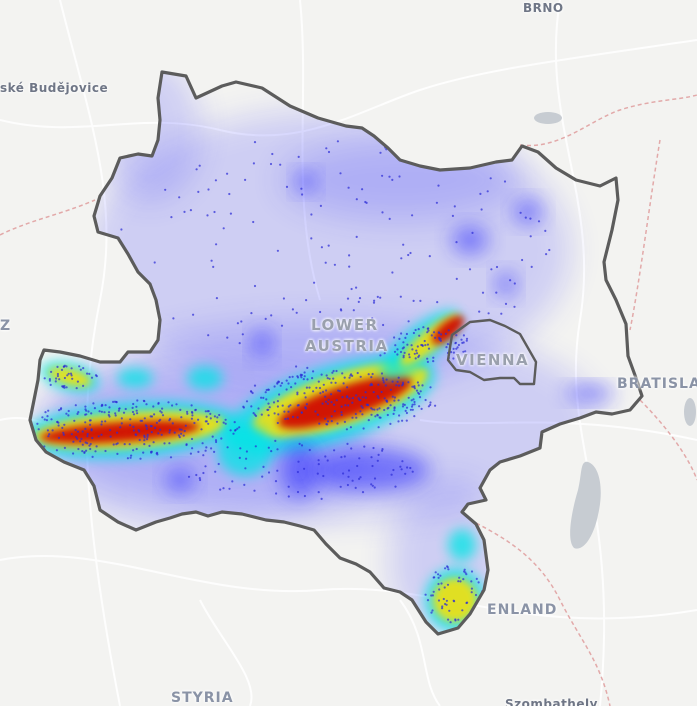 This screenshot has width=697, height=706. I want to click on label-lower: LOWER, so click(345, 325).